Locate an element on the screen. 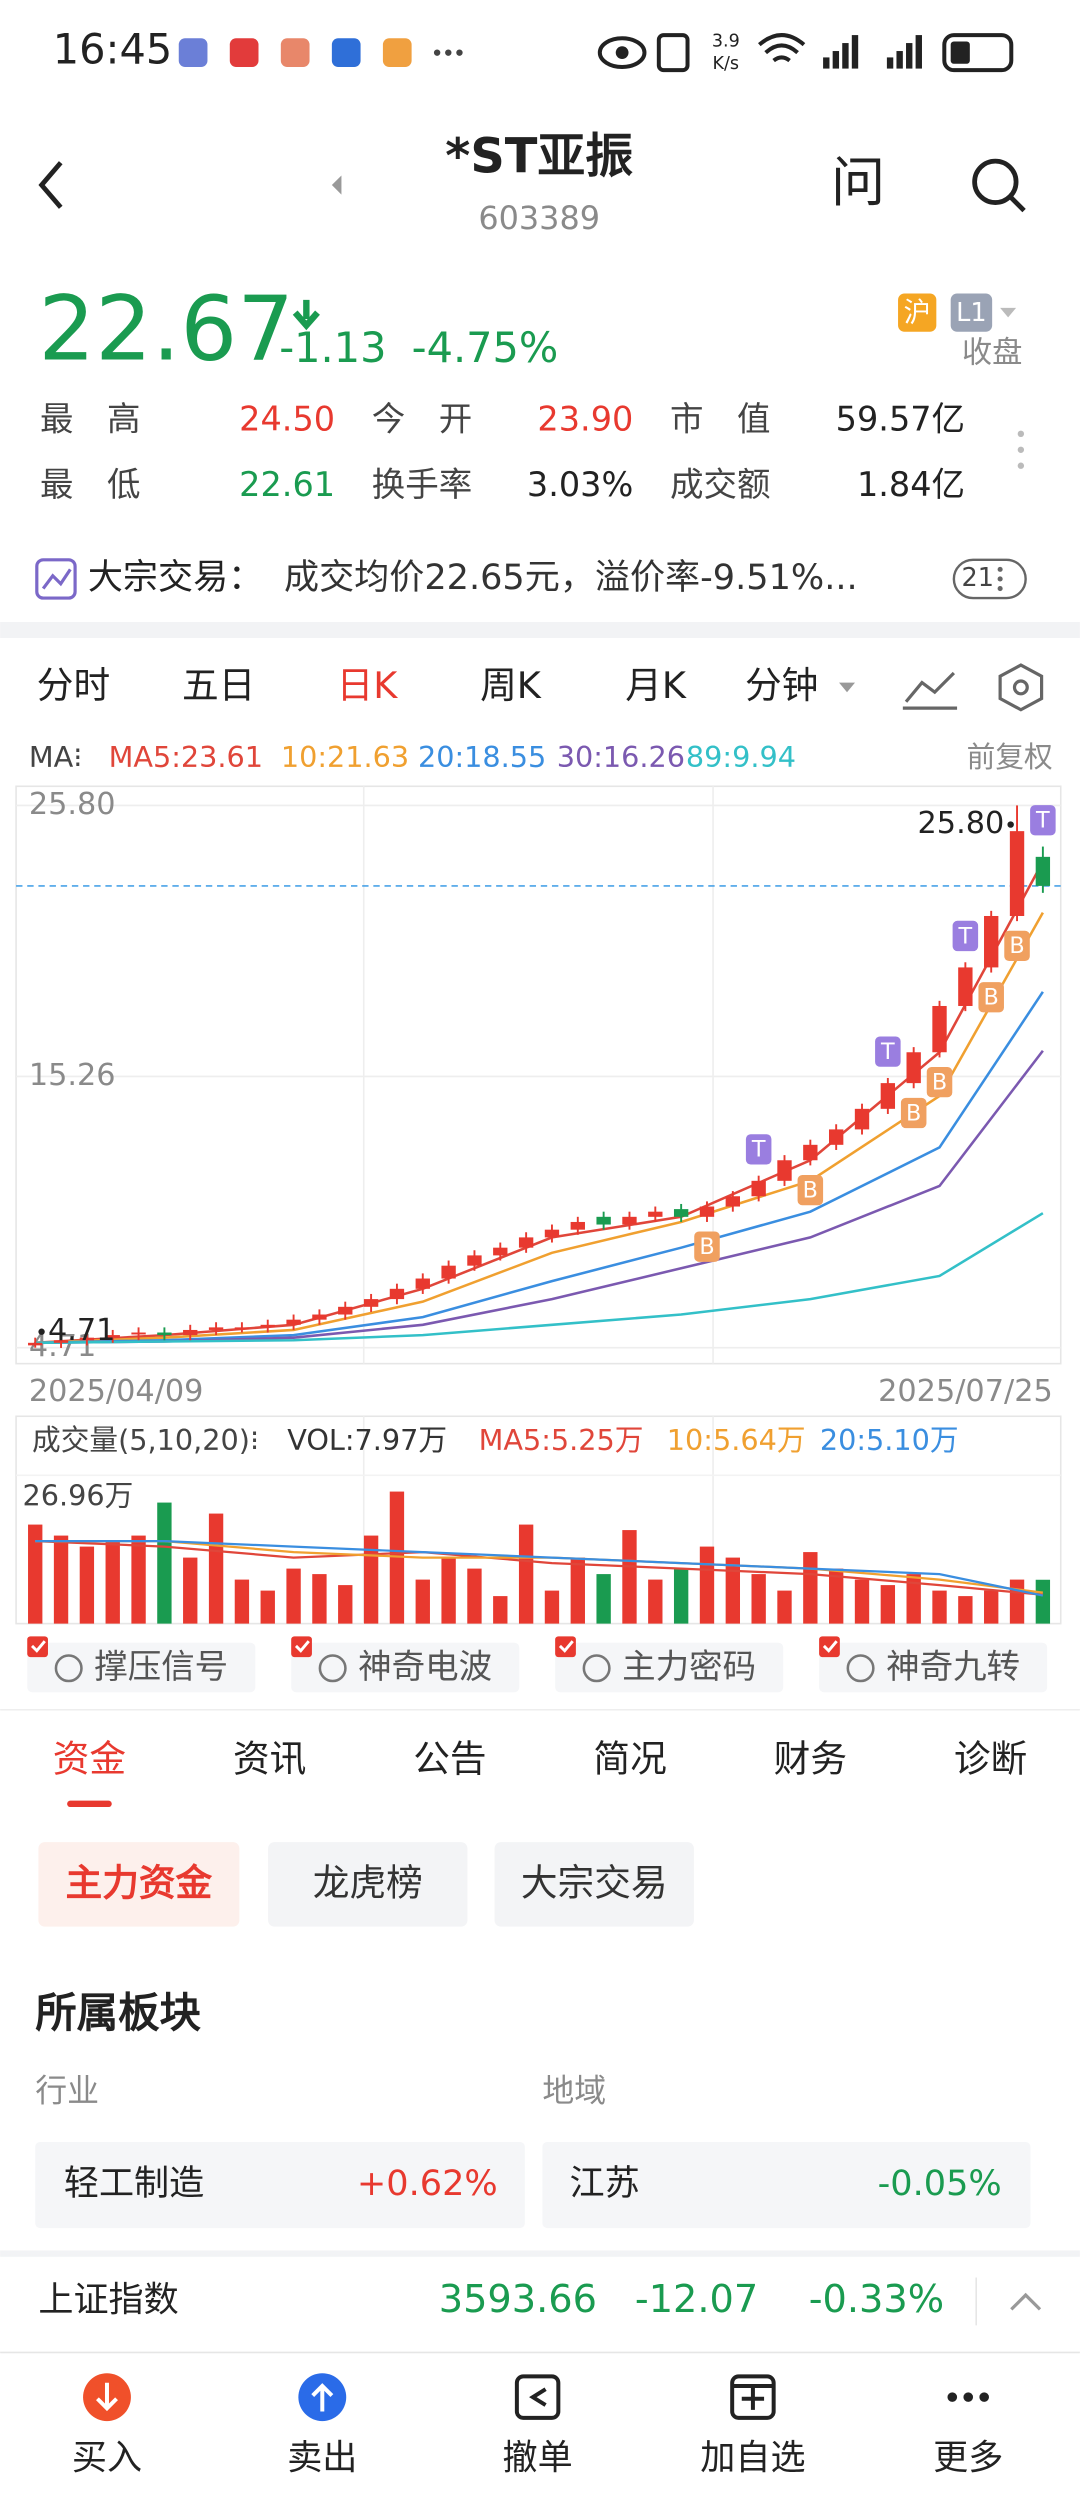 Image resolution: width=1080 pixels, height=2504 pixels. section-tab: 诊断 is located at coordinates (990, 1758).